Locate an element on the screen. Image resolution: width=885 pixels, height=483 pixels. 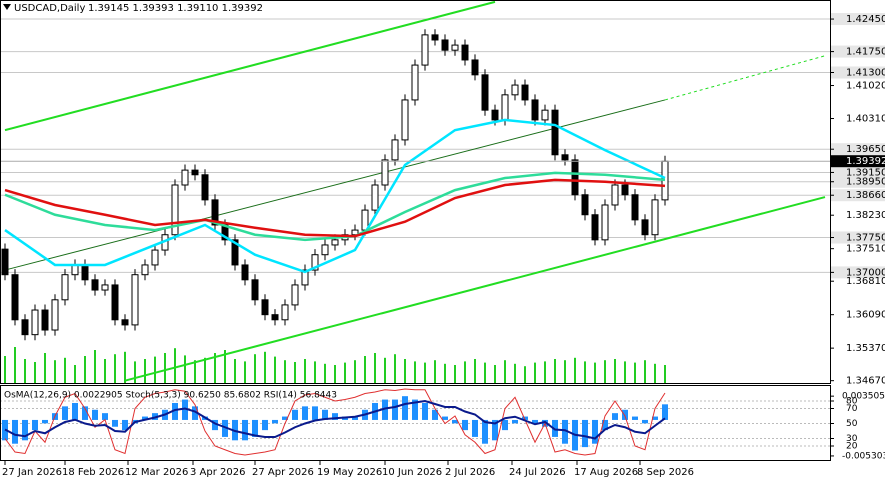
ohlc-text: 1.39145 1.39393 1.39110 1.39392 is located at coordinates (175, 8).